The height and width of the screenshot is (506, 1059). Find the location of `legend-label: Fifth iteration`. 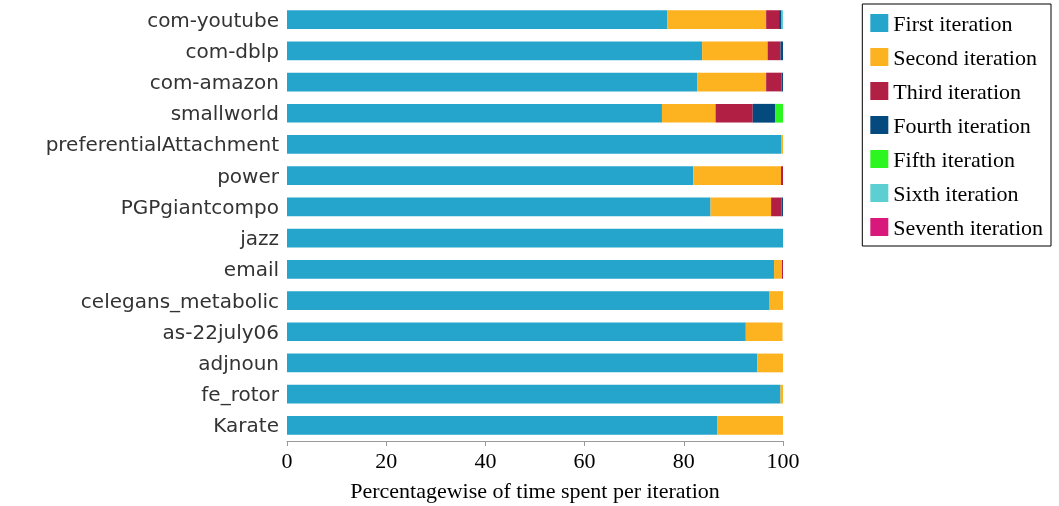

legend-label: Fifth iteration is located at coordinates (954, 159).